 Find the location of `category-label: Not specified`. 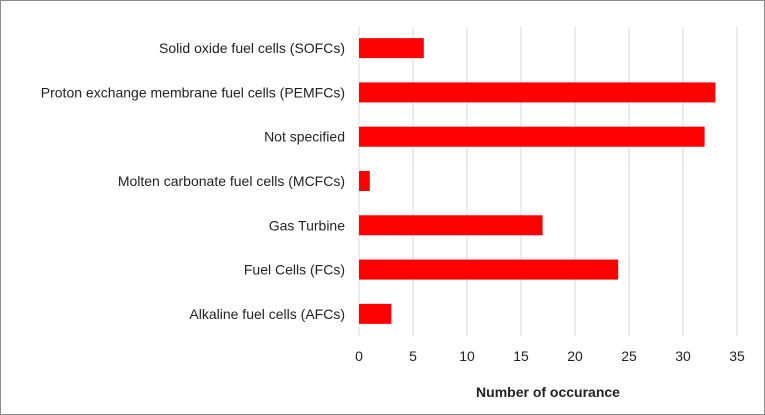

category-label: Not specified is located at coordinates (304, 137).